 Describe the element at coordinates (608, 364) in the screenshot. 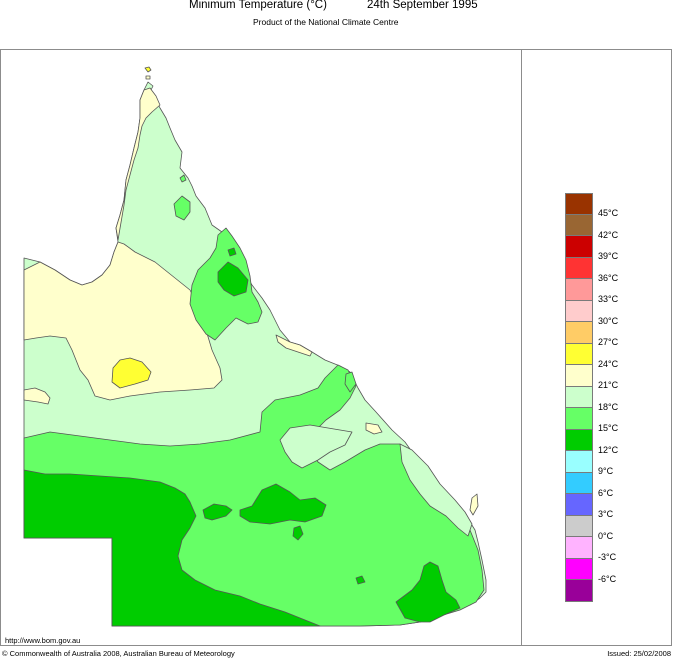

I see `legend-label: 24°C` at that location.